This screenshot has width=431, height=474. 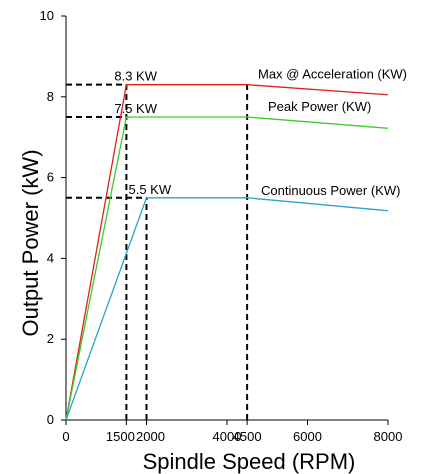 What do you see at coordinates (135, 108) in the screenshot?
I see `value-annotation: 7.5 KW` at bounding box center [135, 108].